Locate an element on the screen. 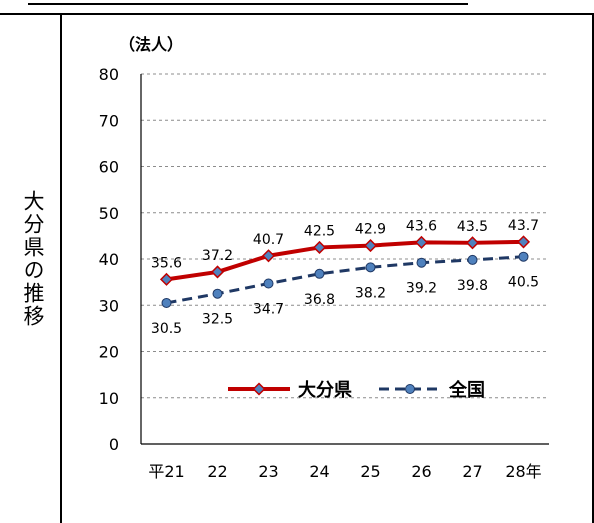  y-tick-label: 80 is located at coordinates (109, 74).